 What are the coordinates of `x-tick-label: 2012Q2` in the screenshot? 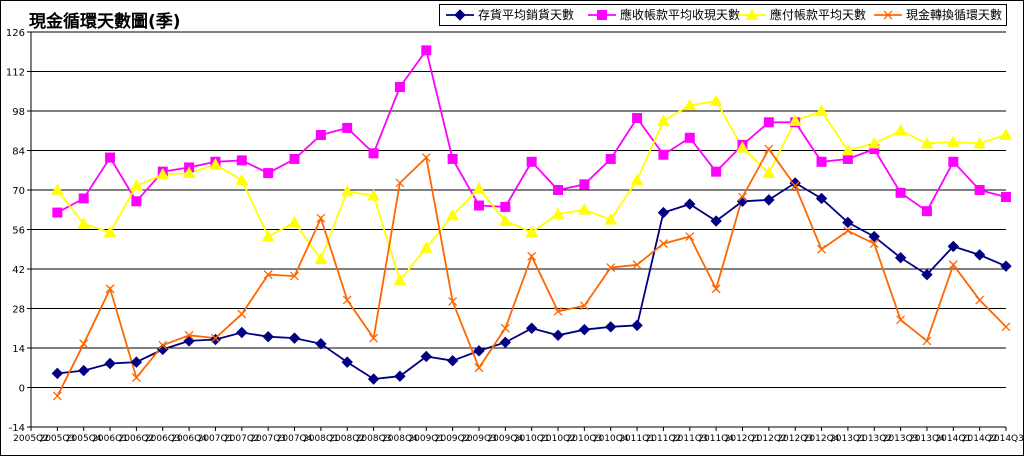 It's located at (769, 439).